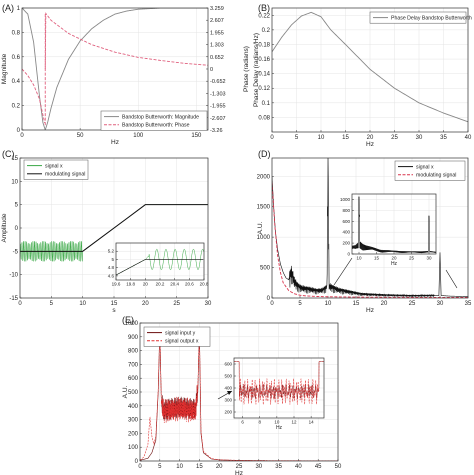 This screenshot has height=475, width=474. Describe the element at coordinates (115, 69) in the screenshot. I see `magnitude-line` at that location.